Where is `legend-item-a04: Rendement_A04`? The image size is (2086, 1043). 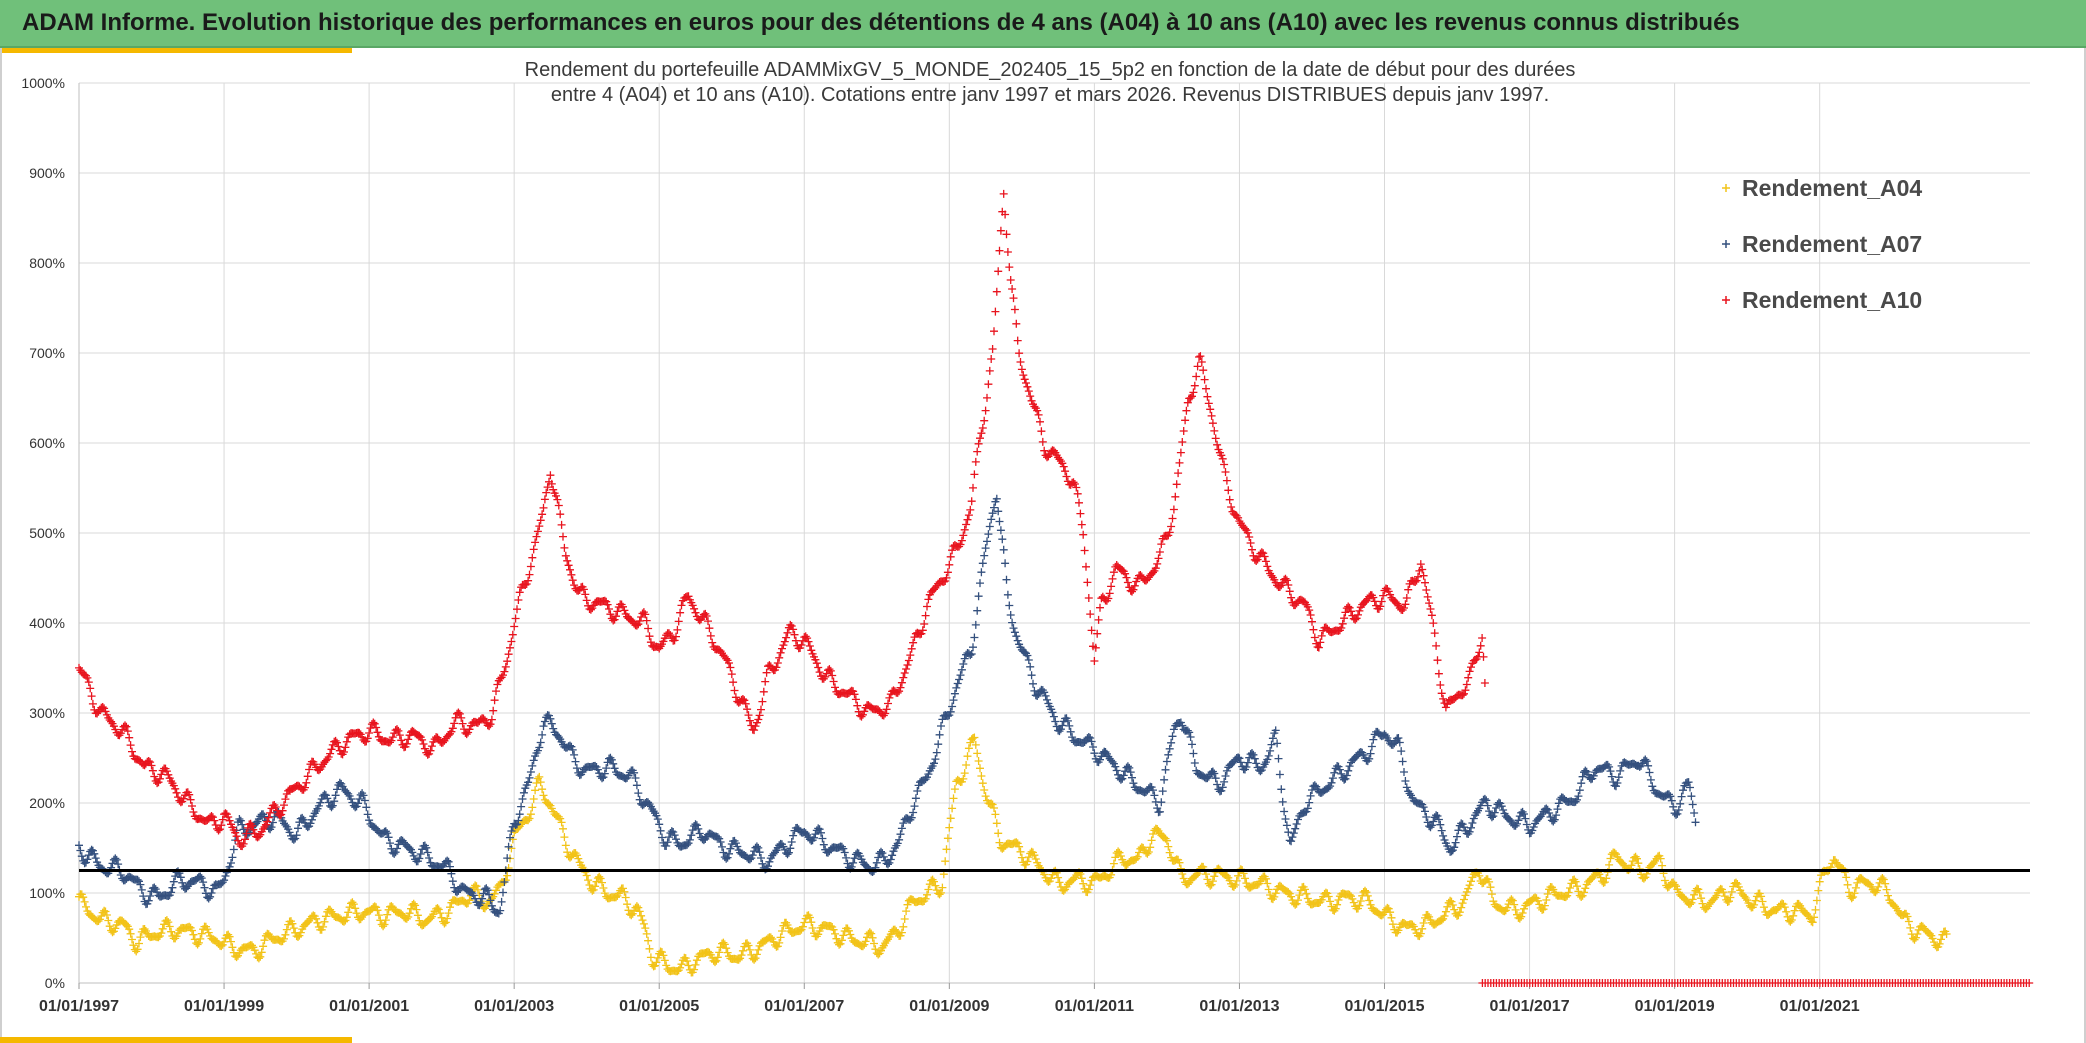 legend-item-a04: Rendement_A04 is located at coordinates (1822, 188).